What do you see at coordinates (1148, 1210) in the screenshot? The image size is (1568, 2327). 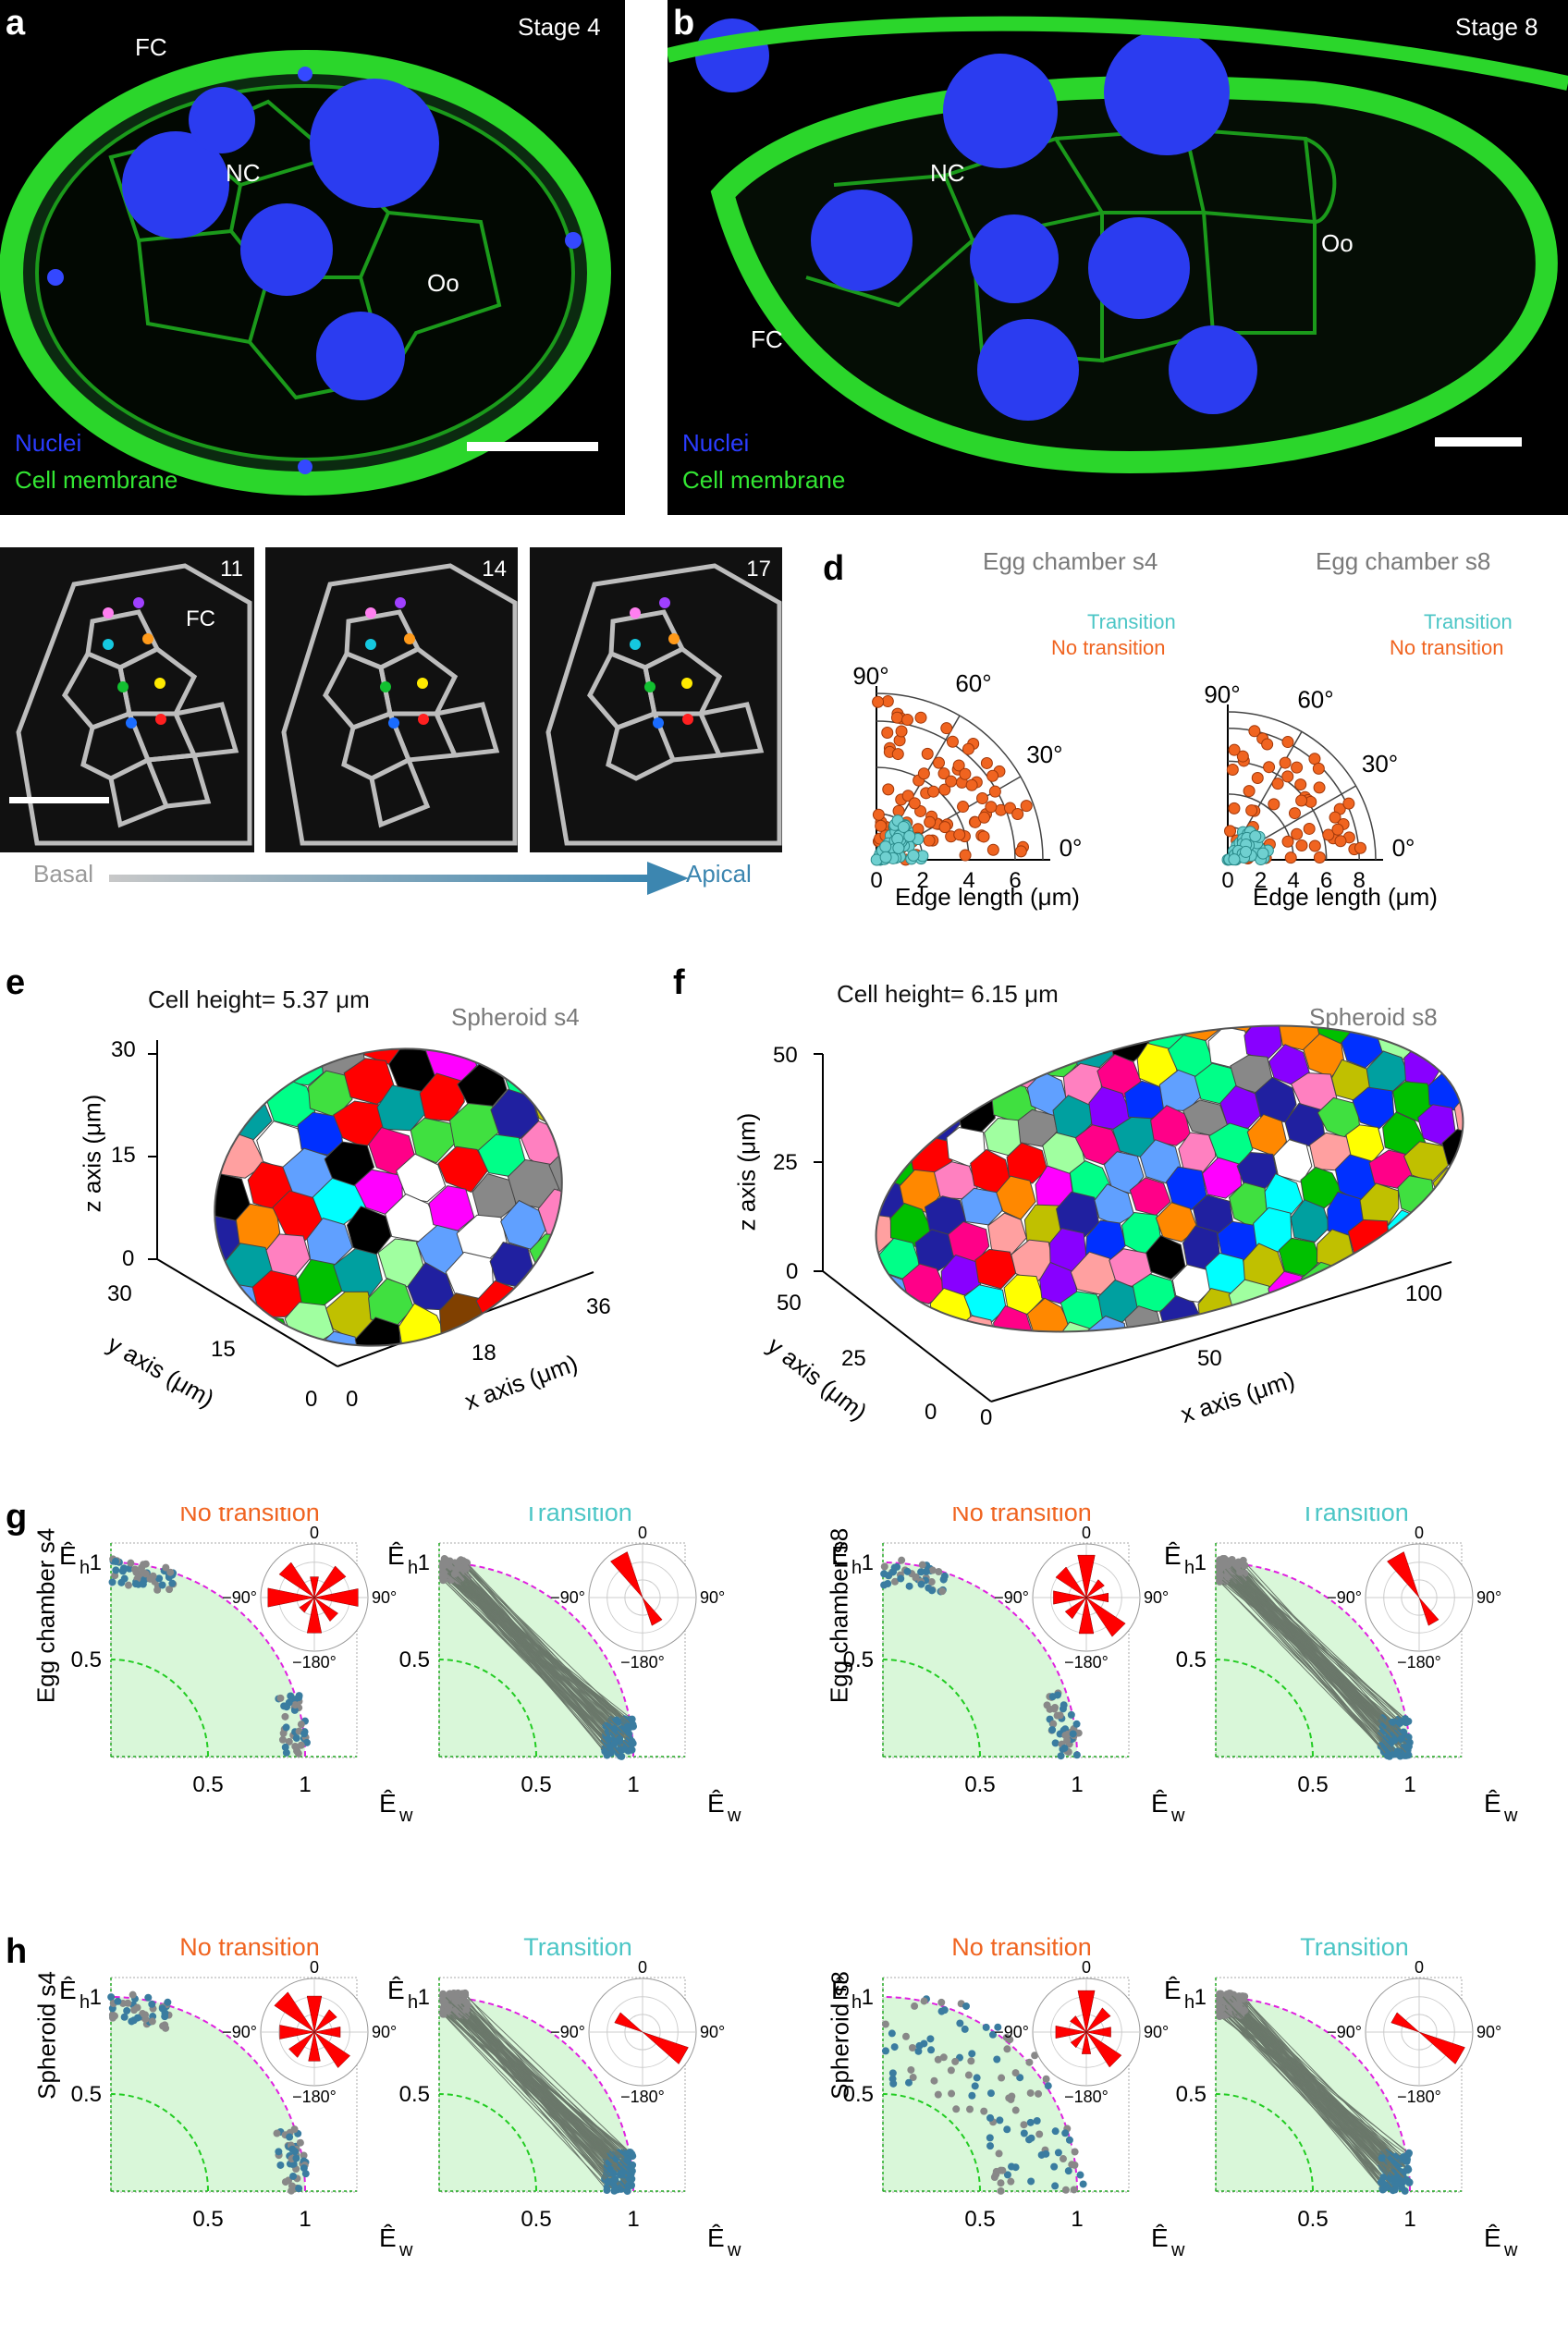 I see `spheroid-s8-3d` at bounding box center [1148, 1210].